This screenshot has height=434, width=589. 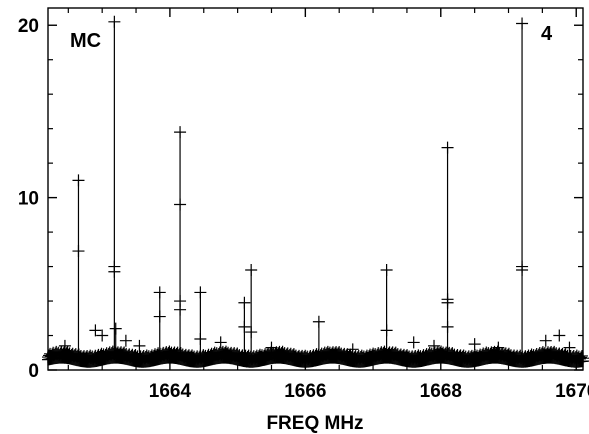 I want to click on y-tick-label: 10, so click(x=28, y=199).